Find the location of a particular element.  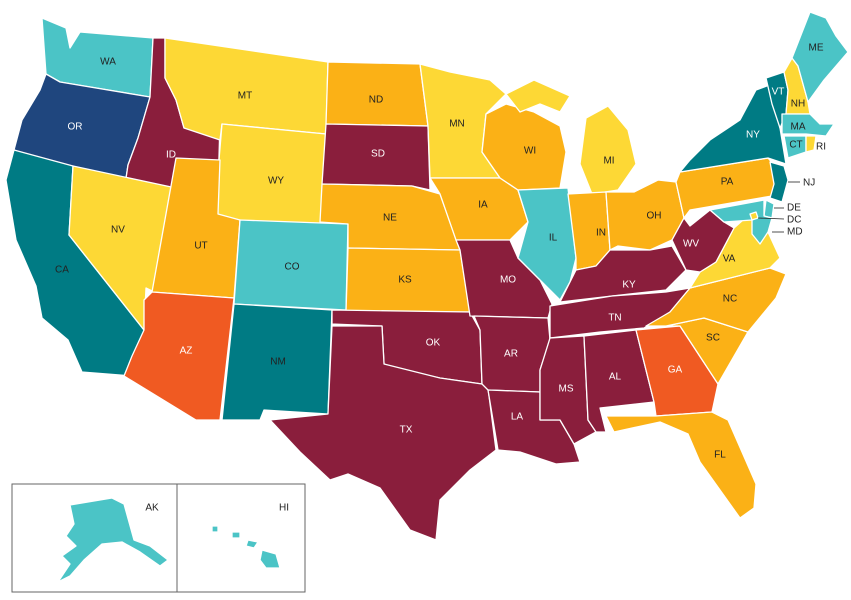

label-va: VA is located at coordinates (729, 259).